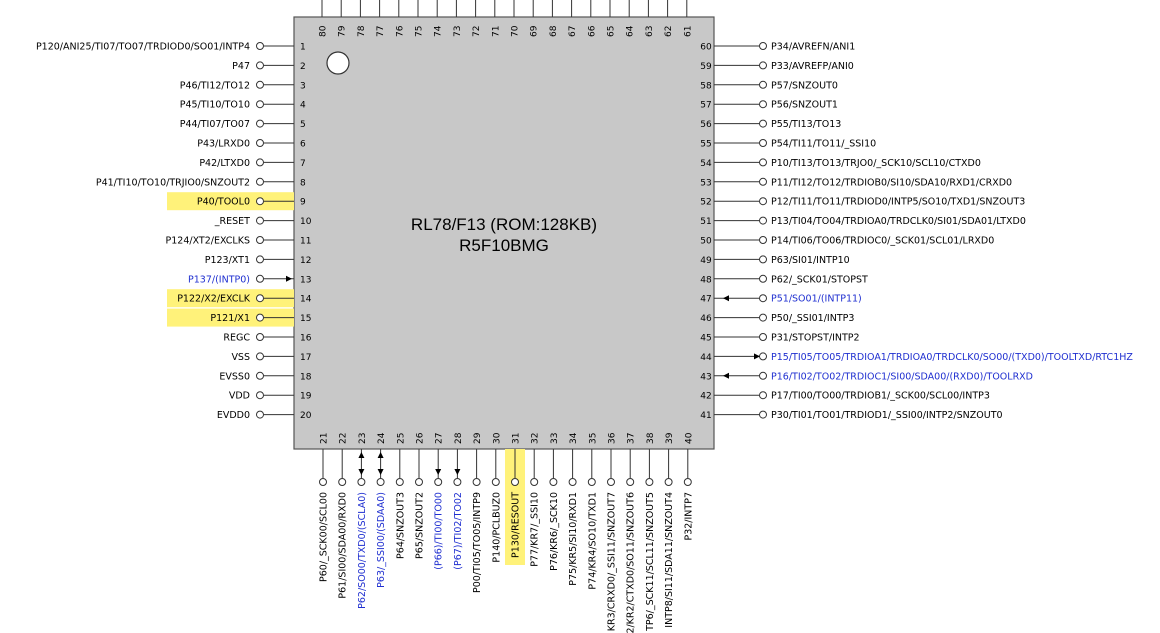 This screenshot has height=633, width=1160. I want to click on pin-75: 75, so click(420, 18).